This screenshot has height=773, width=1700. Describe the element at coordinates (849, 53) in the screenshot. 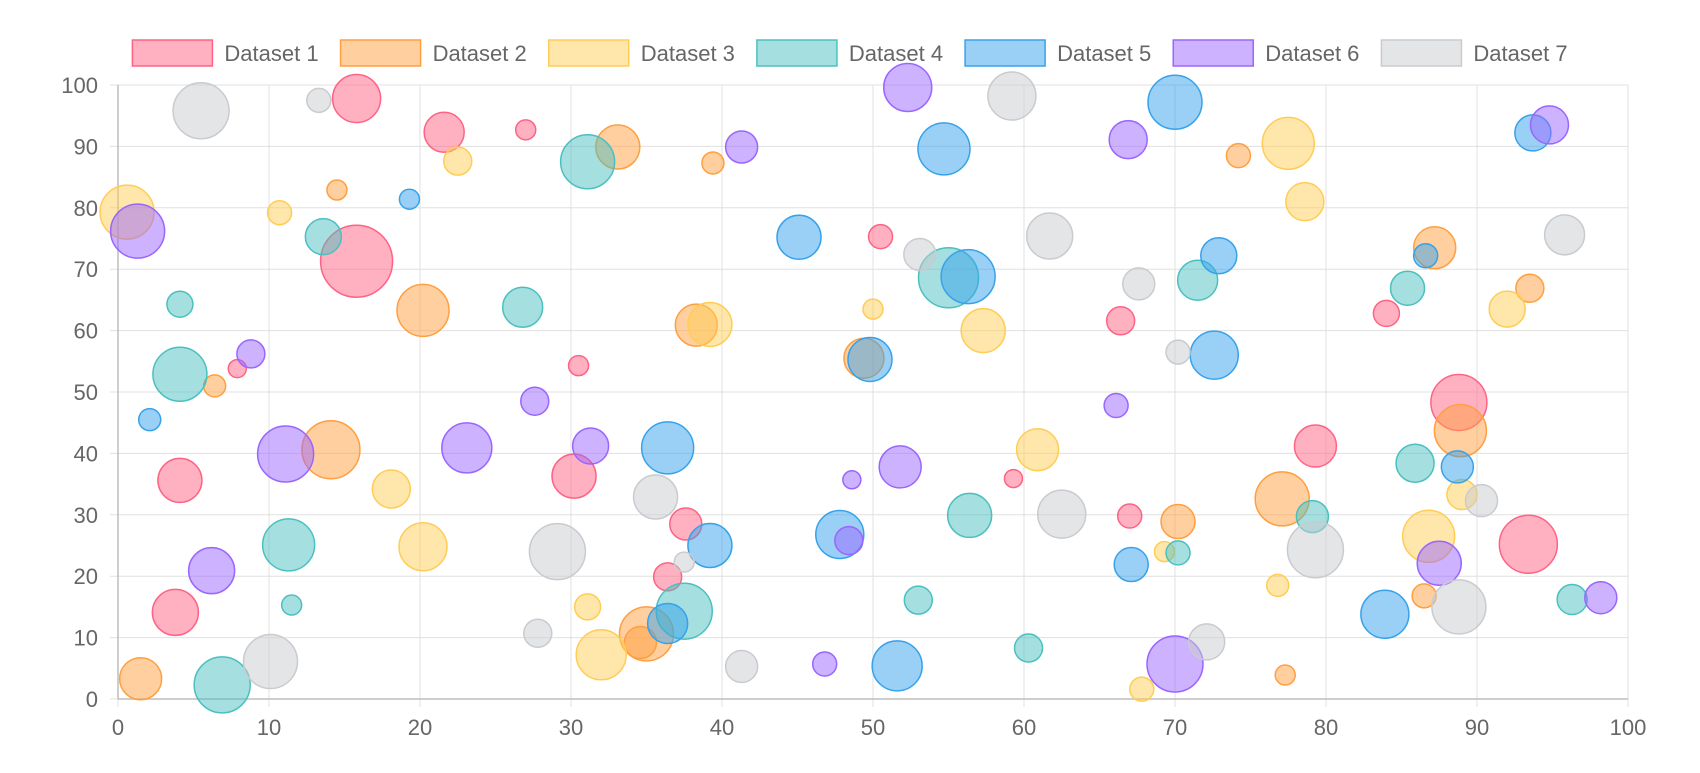

I see `legend-item-dataset-4: Dataset 4` at that location.